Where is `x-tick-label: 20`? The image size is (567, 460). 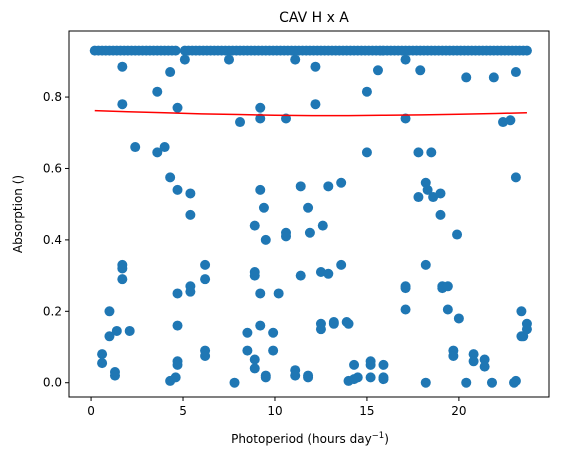
x-tick-label: 20 is located at coordinates (458, 411).